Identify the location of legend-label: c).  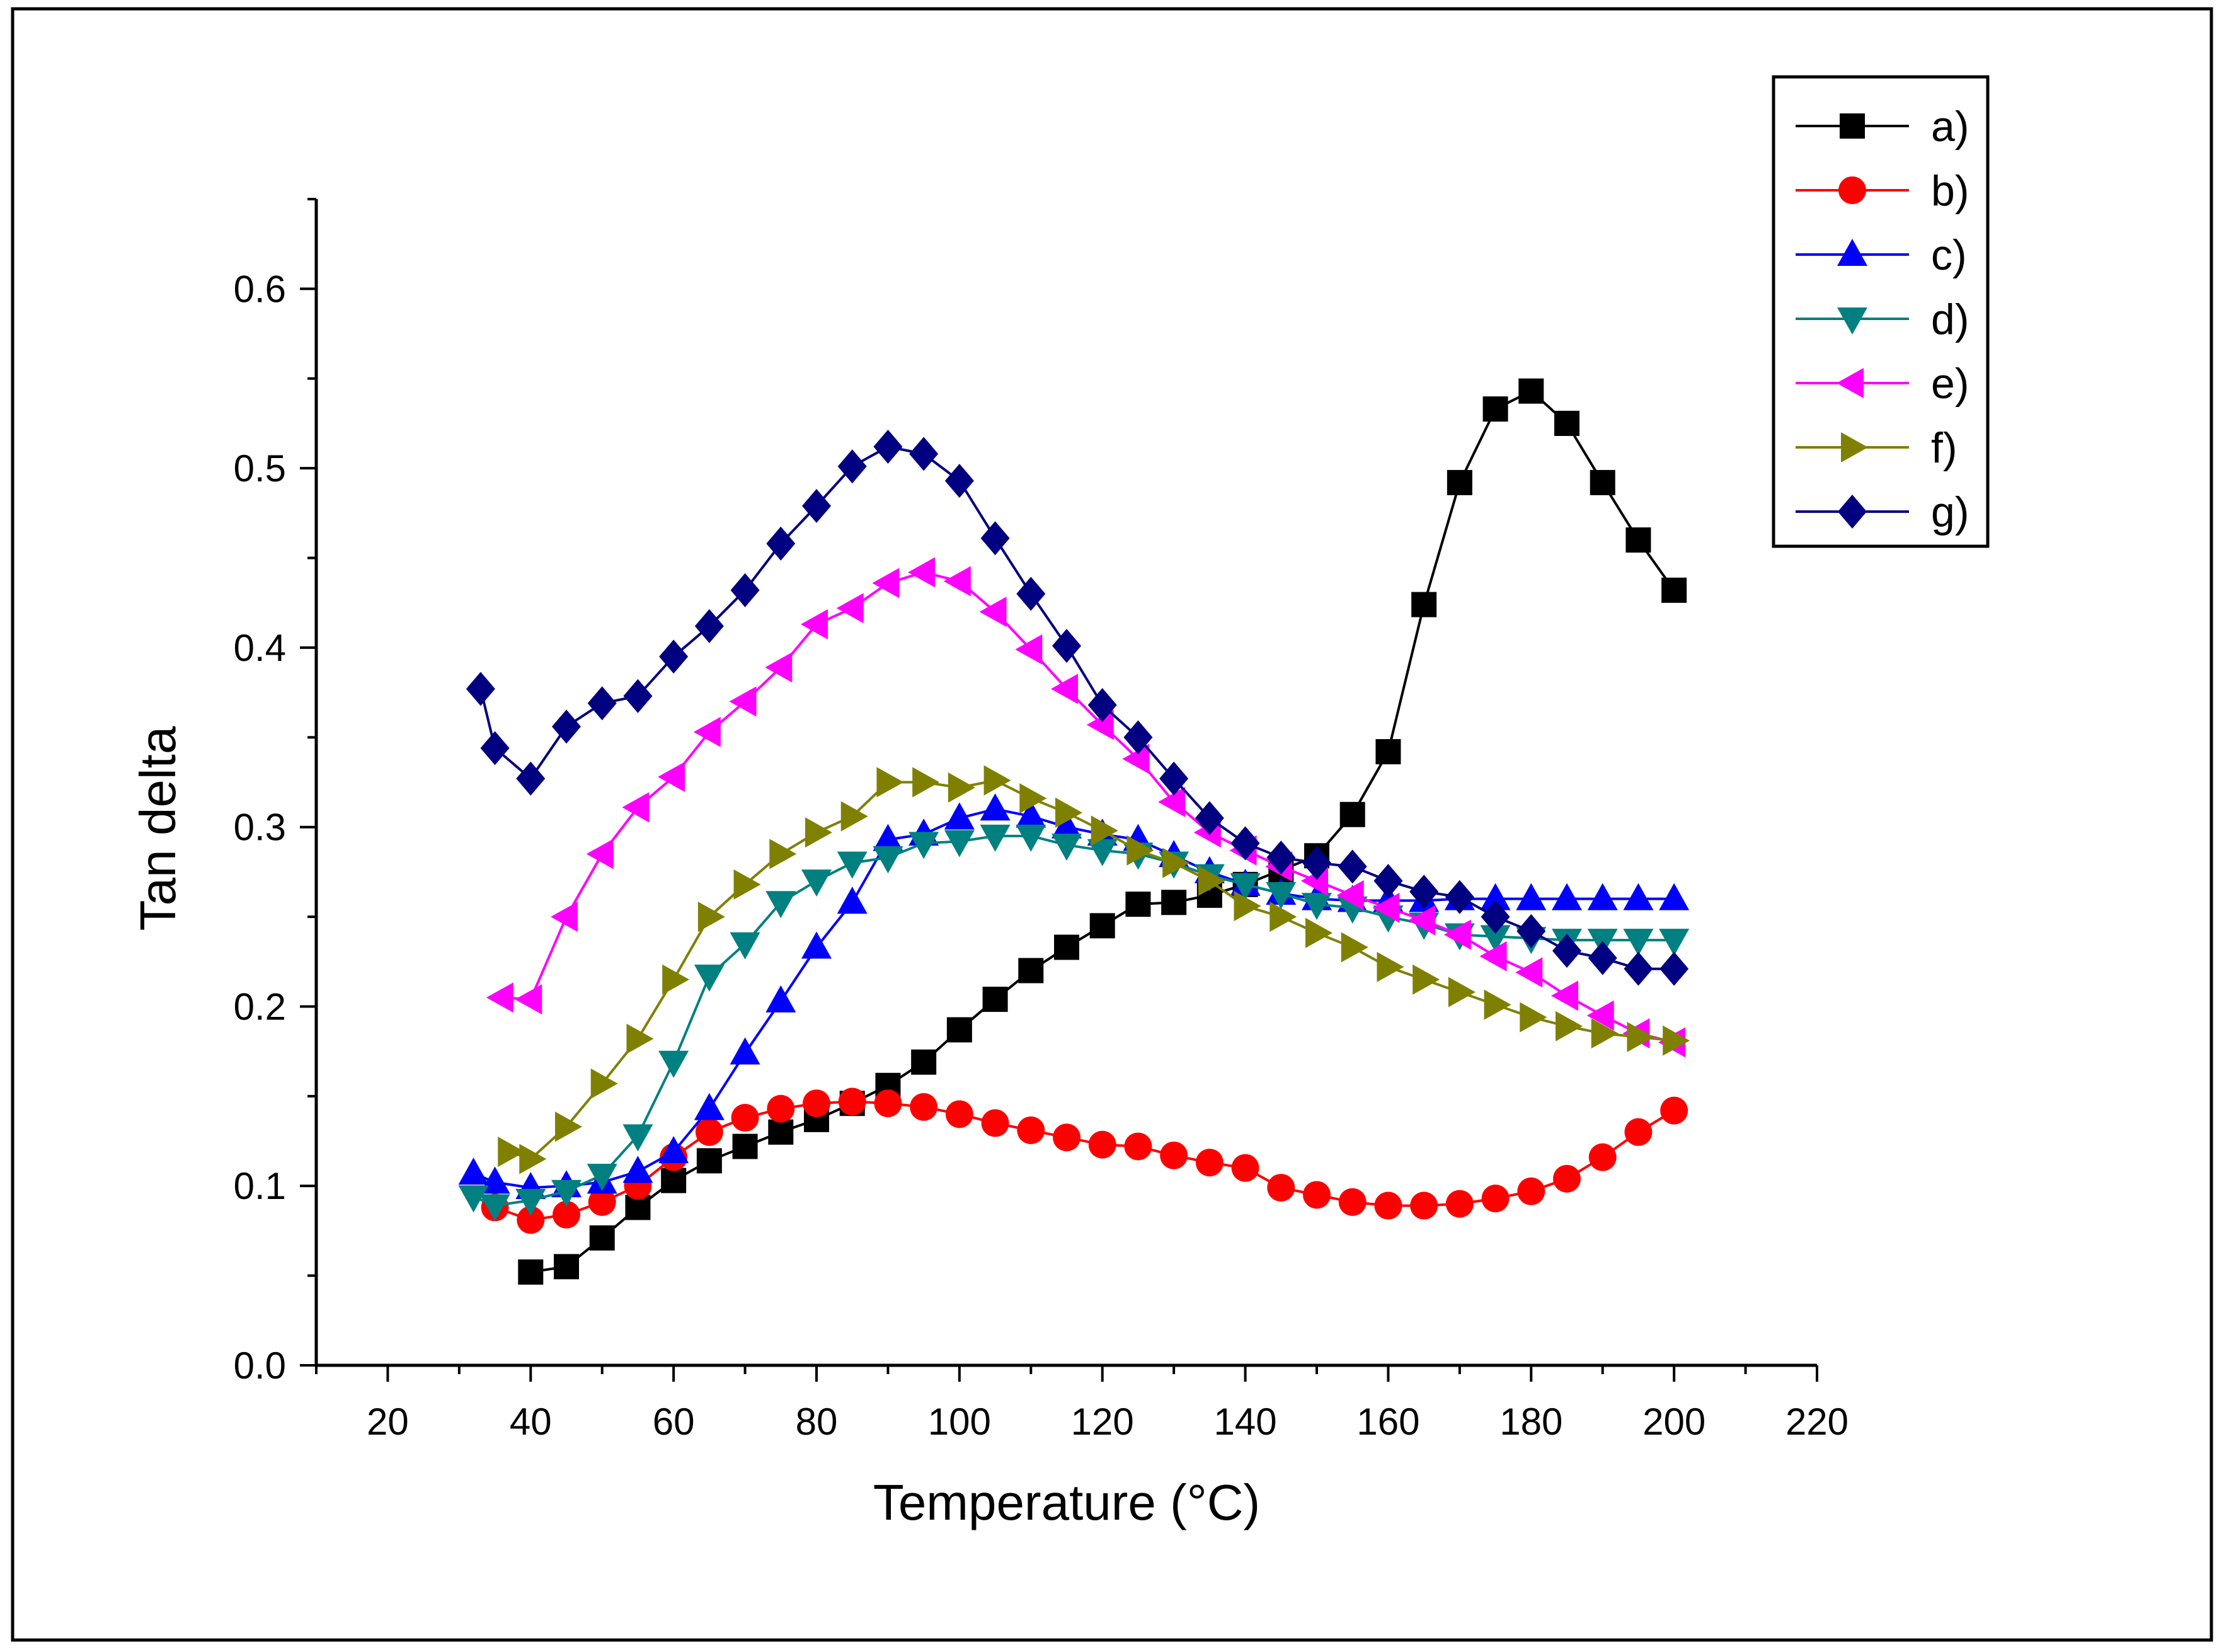
(1949, 255).